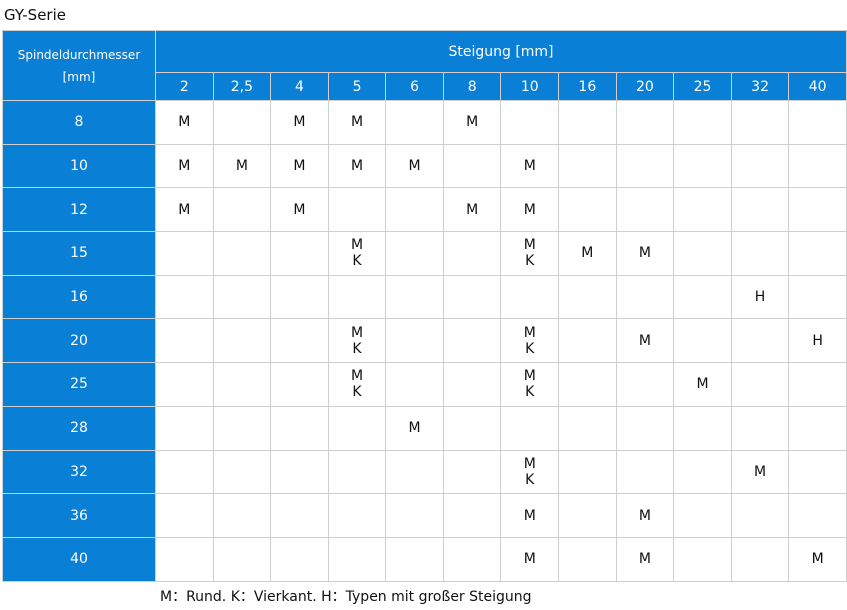  Describe the element at coordinates (414, 86) in the screenshot. I see `pitch-column-header: 6` at that location.